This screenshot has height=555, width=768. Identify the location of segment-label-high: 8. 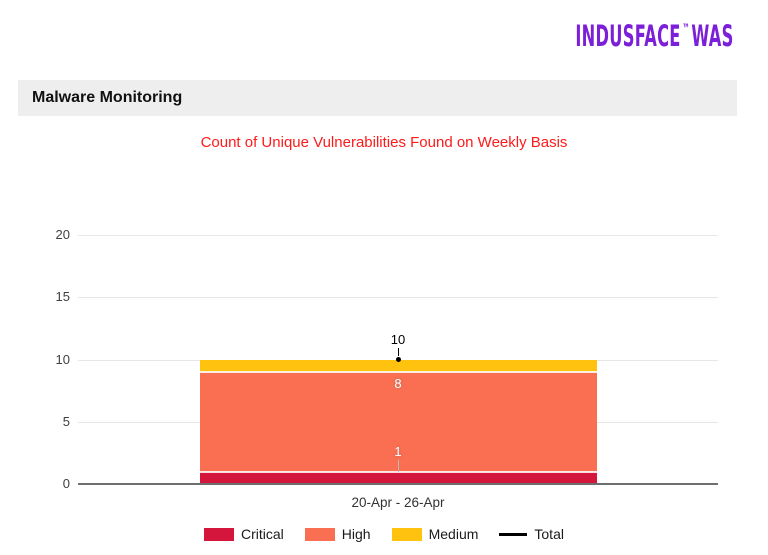
(398, 383).